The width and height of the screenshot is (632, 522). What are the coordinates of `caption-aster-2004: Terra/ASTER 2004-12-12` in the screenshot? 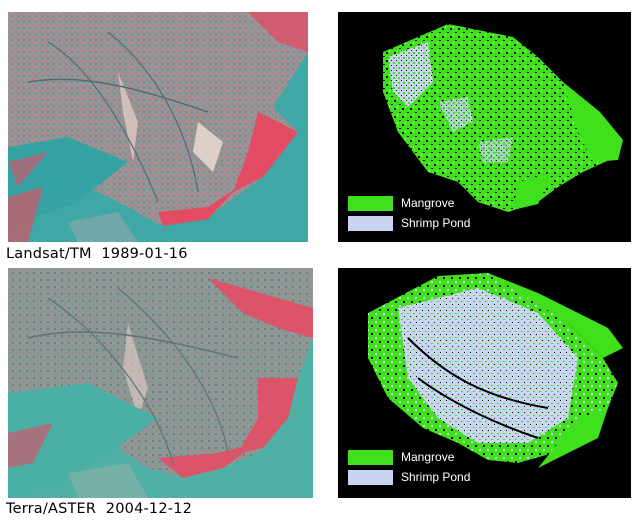 It's located at (99, 509).